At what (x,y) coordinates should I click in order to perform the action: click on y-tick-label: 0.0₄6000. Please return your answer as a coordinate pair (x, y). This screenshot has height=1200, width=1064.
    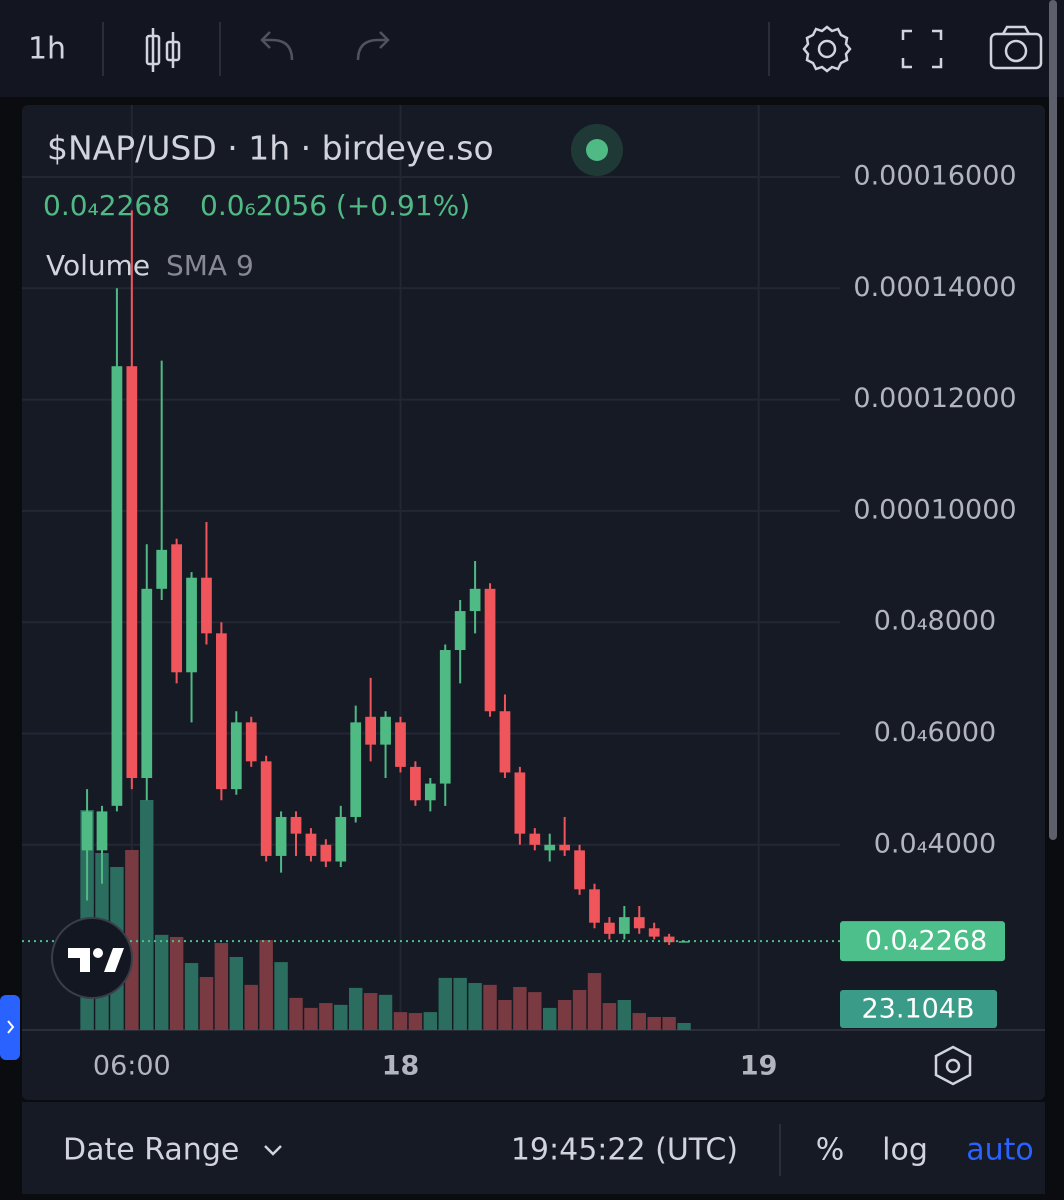
    Looking at the image, I should click on (935, 732).